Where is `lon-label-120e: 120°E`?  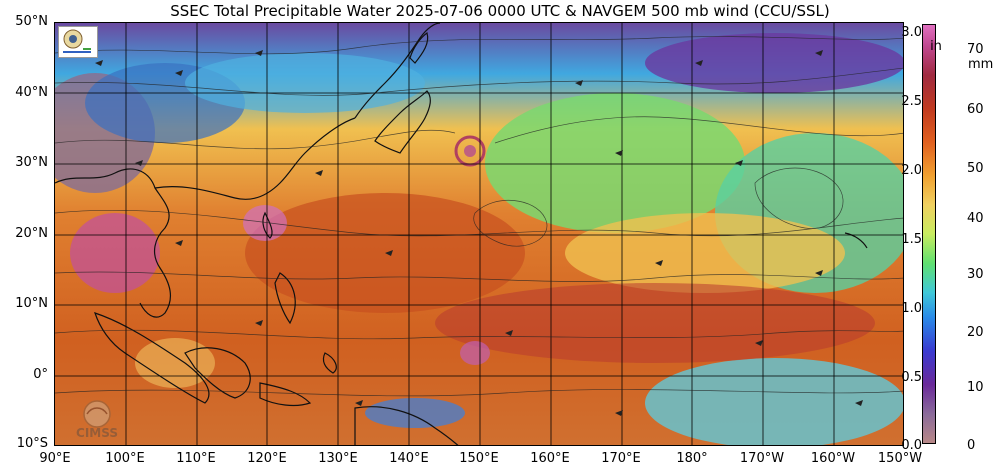
lon-label-120e: 120°E is located at coordinates (267, 458).